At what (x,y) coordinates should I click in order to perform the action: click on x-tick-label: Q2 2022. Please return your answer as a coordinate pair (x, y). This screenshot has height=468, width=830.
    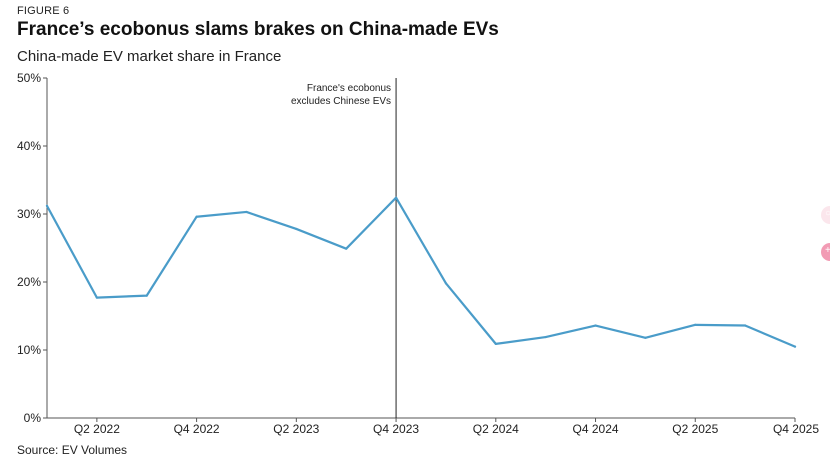
    Looking at the image, I should click on (97, 429).